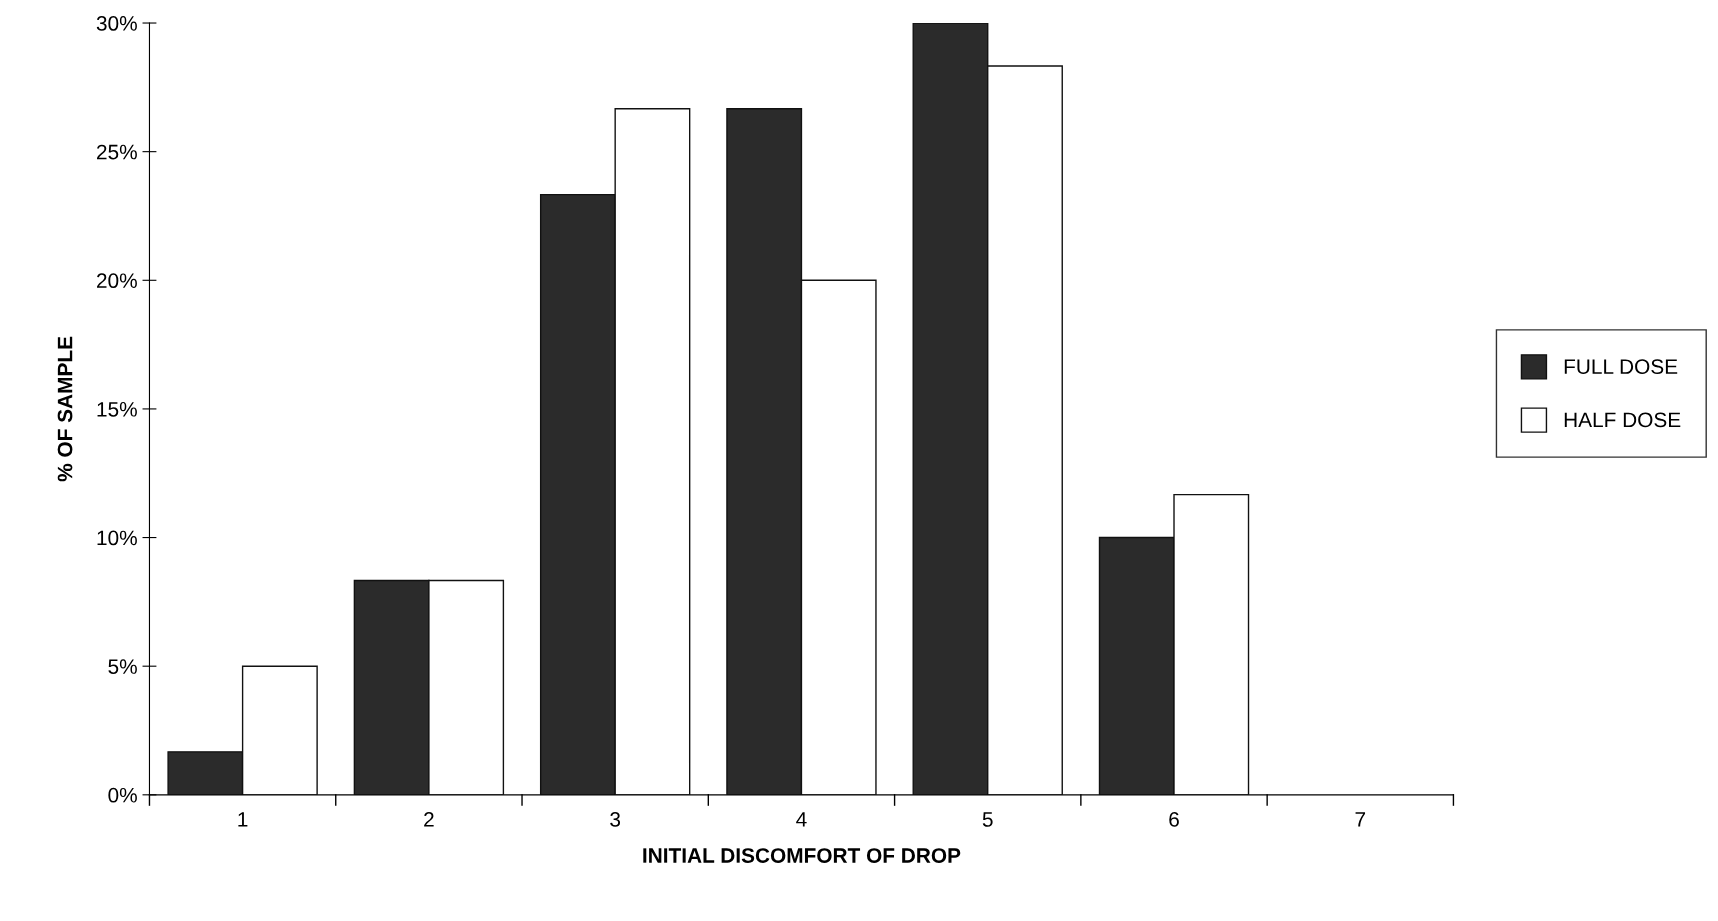 The width and height of the screenshot is (1718, 921). I want to click on x-tick-label: 6, so click(1174, 819).